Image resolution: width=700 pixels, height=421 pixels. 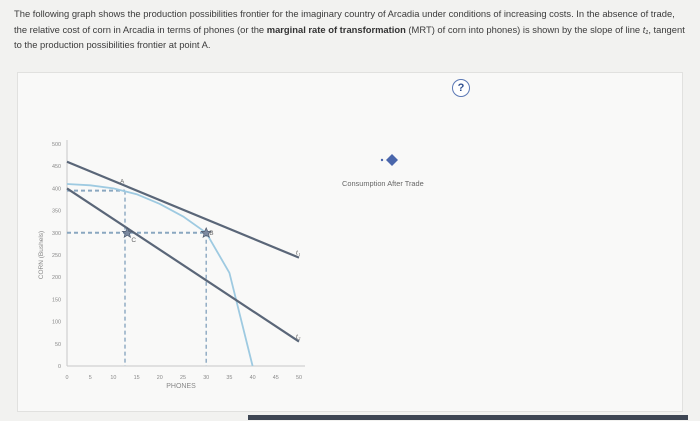 What do you see at coordinates (56, 278) in the screenshot?
I see `y-tick-label: 200` at bounding box center [56, 278].